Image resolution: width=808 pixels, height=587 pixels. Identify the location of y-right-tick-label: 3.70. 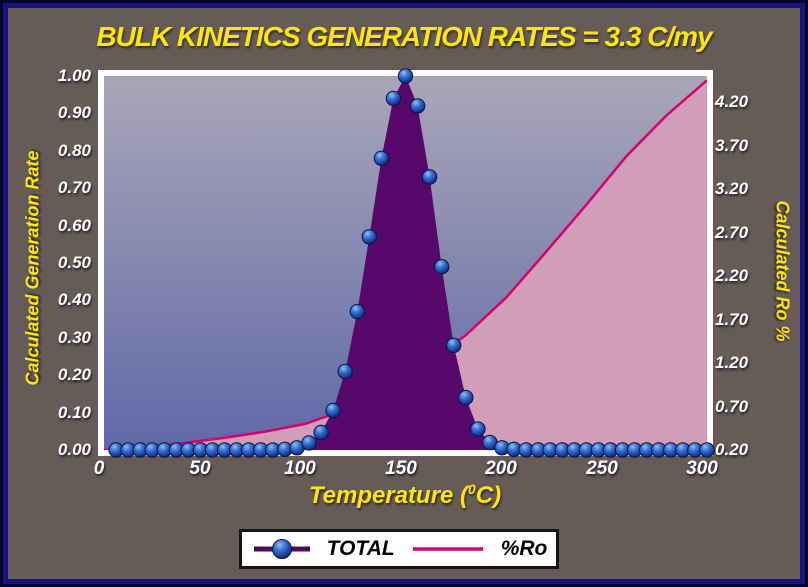
(732, 145).